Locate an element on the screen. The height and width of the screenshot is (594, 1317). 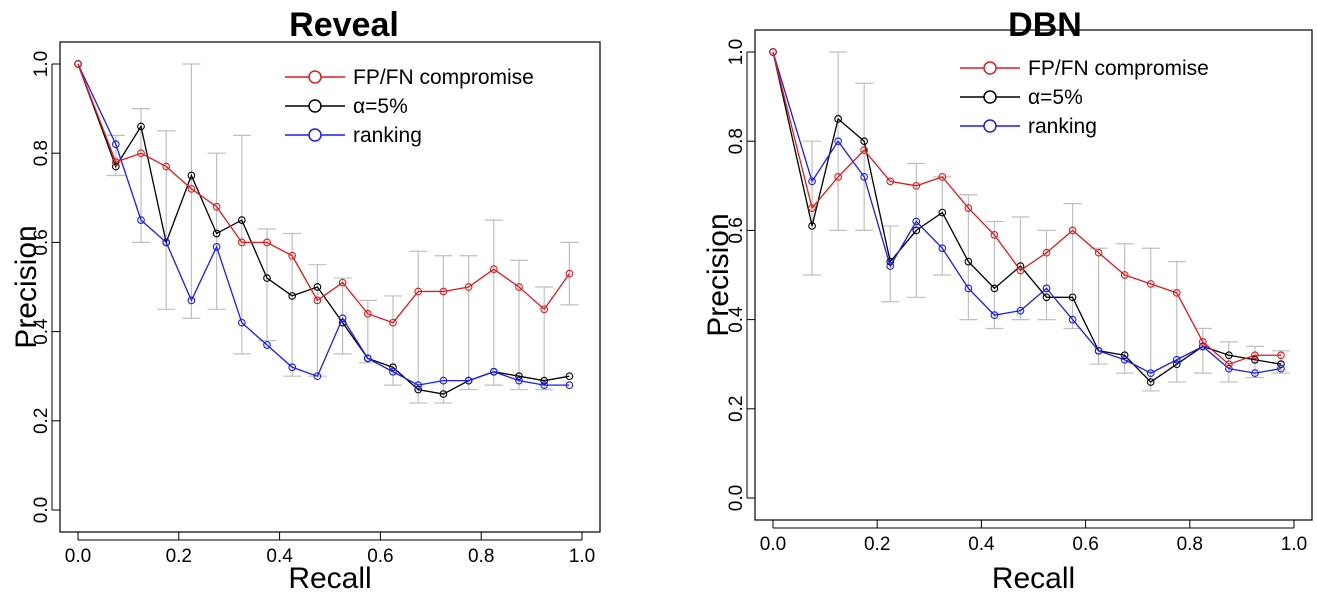
y-tick-label: 0.2 is located at coordinates (41, 421).